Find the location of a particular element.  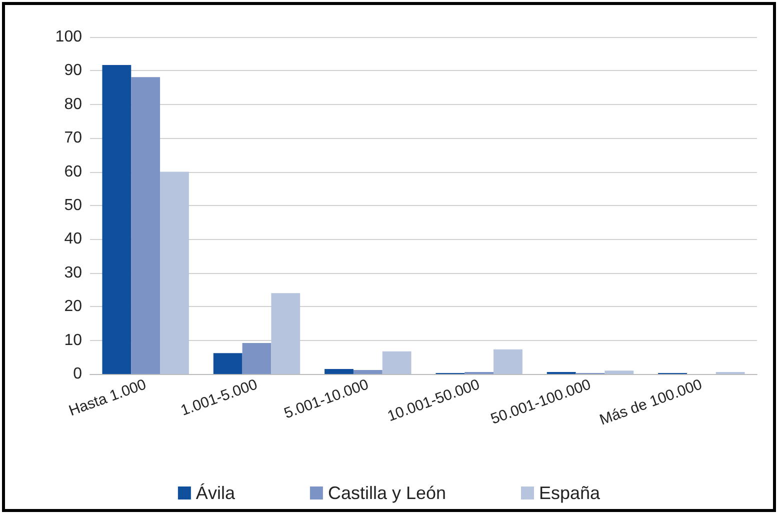

y-tick-label: 30 is located at coordinates (73, 273).